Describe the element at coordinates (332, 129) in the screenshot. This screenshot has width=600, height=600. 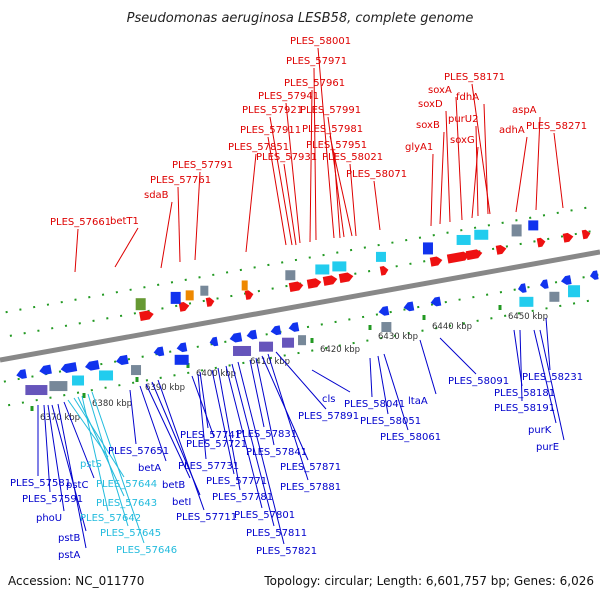
I see `gene-label: PLES_57981` at that location.